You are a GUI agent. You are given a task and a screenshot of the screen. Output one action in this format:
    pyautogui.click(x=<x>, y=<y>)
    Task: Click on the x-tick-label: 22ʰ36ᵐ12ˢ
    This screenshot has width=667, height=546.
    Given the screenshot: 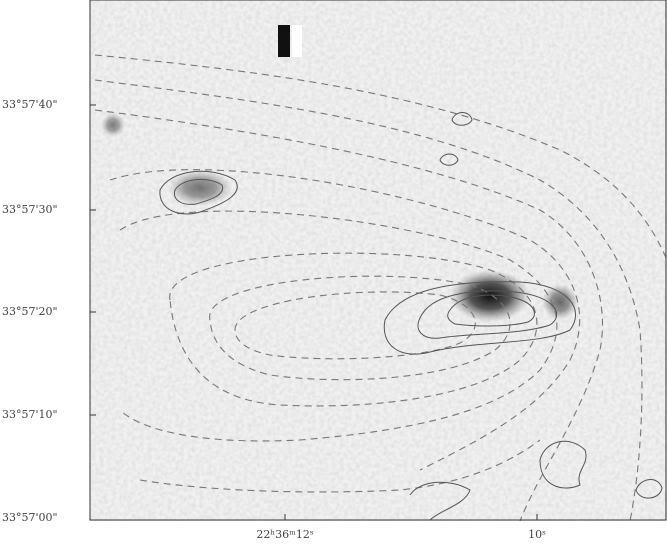 What is the action you would take?
    pyautogui.click(x=284, y=534)
    